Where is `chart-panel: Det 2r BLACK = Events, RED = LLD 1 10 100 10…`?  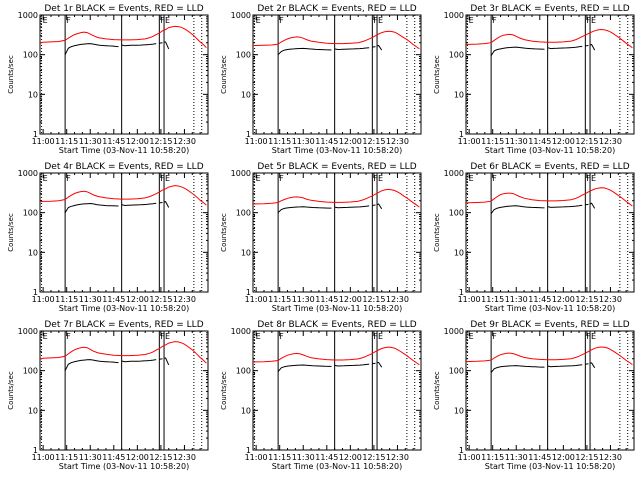
chart-panel: Det 2r BLACK = Events, RED = LLD 1 10 100 10… is located at coordinates (321, 79).